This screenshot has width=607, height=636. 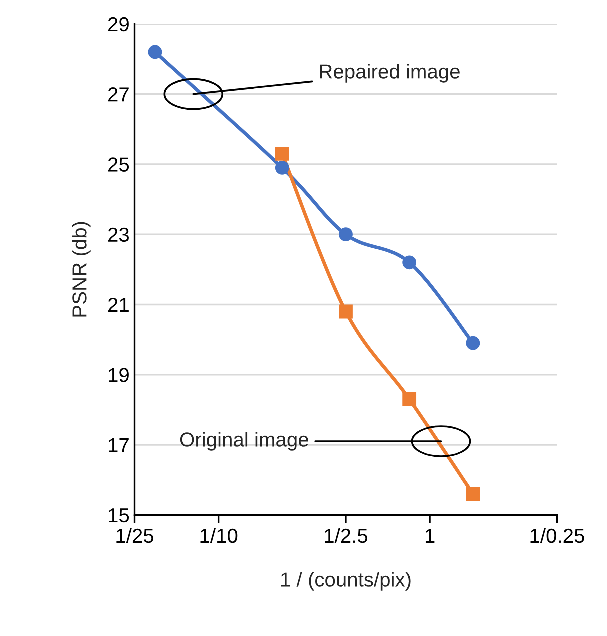 What do you see at coordinates (557, 536) in the screenshot?
I see `x-tick-label: 1/0.25` at bounding box center [557, 536].